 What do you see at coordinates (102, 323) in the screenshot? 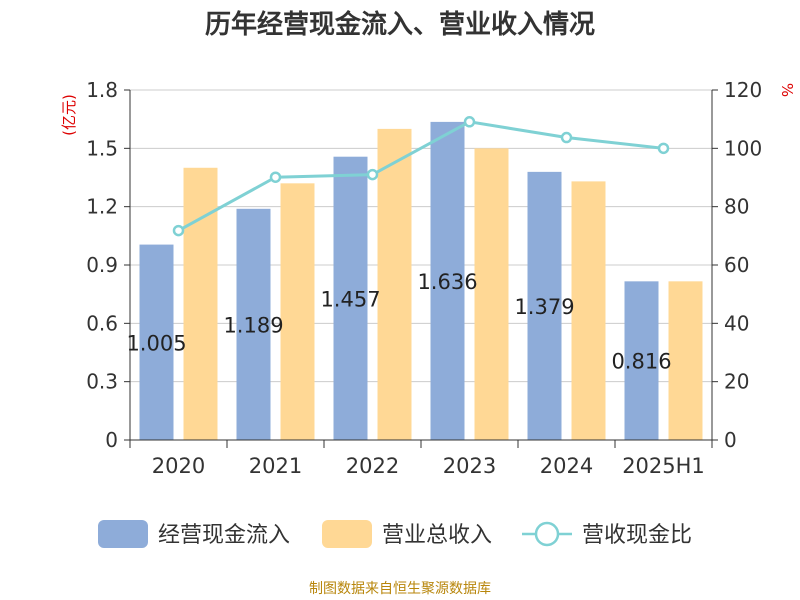
I see `y-left-tick-label: 0.6` at bounding box center [102, 323].